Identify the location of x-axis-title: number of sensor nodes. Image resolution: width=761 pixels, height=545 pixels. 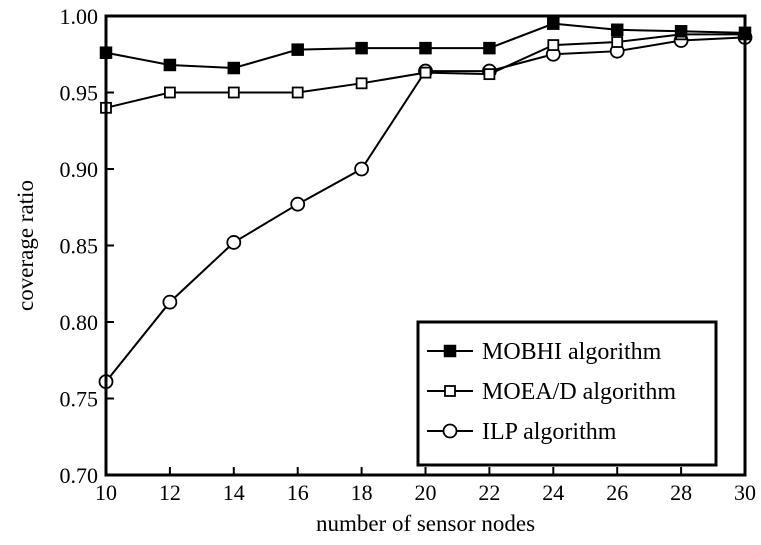
(425, 523).